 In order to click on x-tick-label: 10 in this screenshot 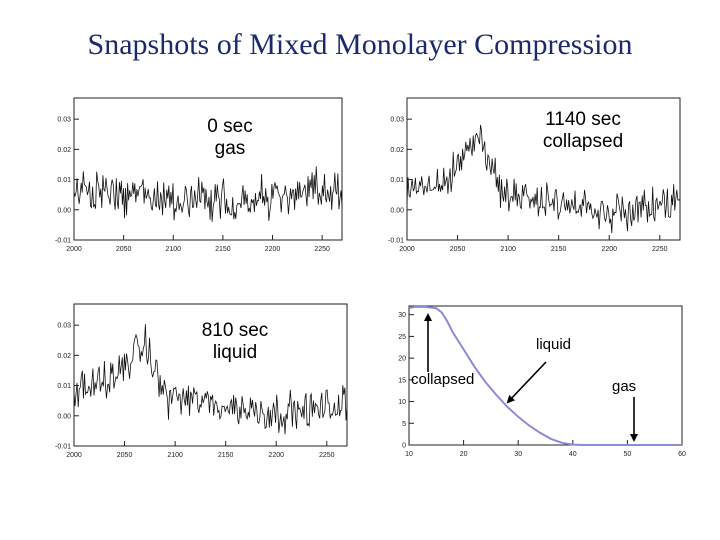, I will do `click(409, 454)`.